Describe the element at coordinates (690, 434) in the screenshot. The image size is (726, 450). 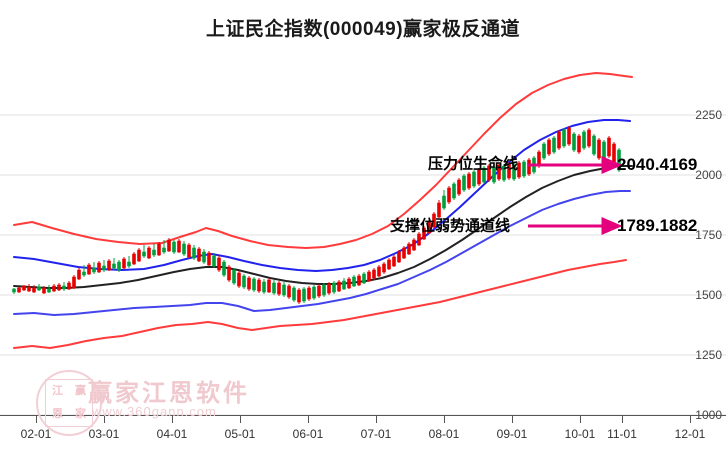
I see `x-axis-tick-label: 12-01` at that location.